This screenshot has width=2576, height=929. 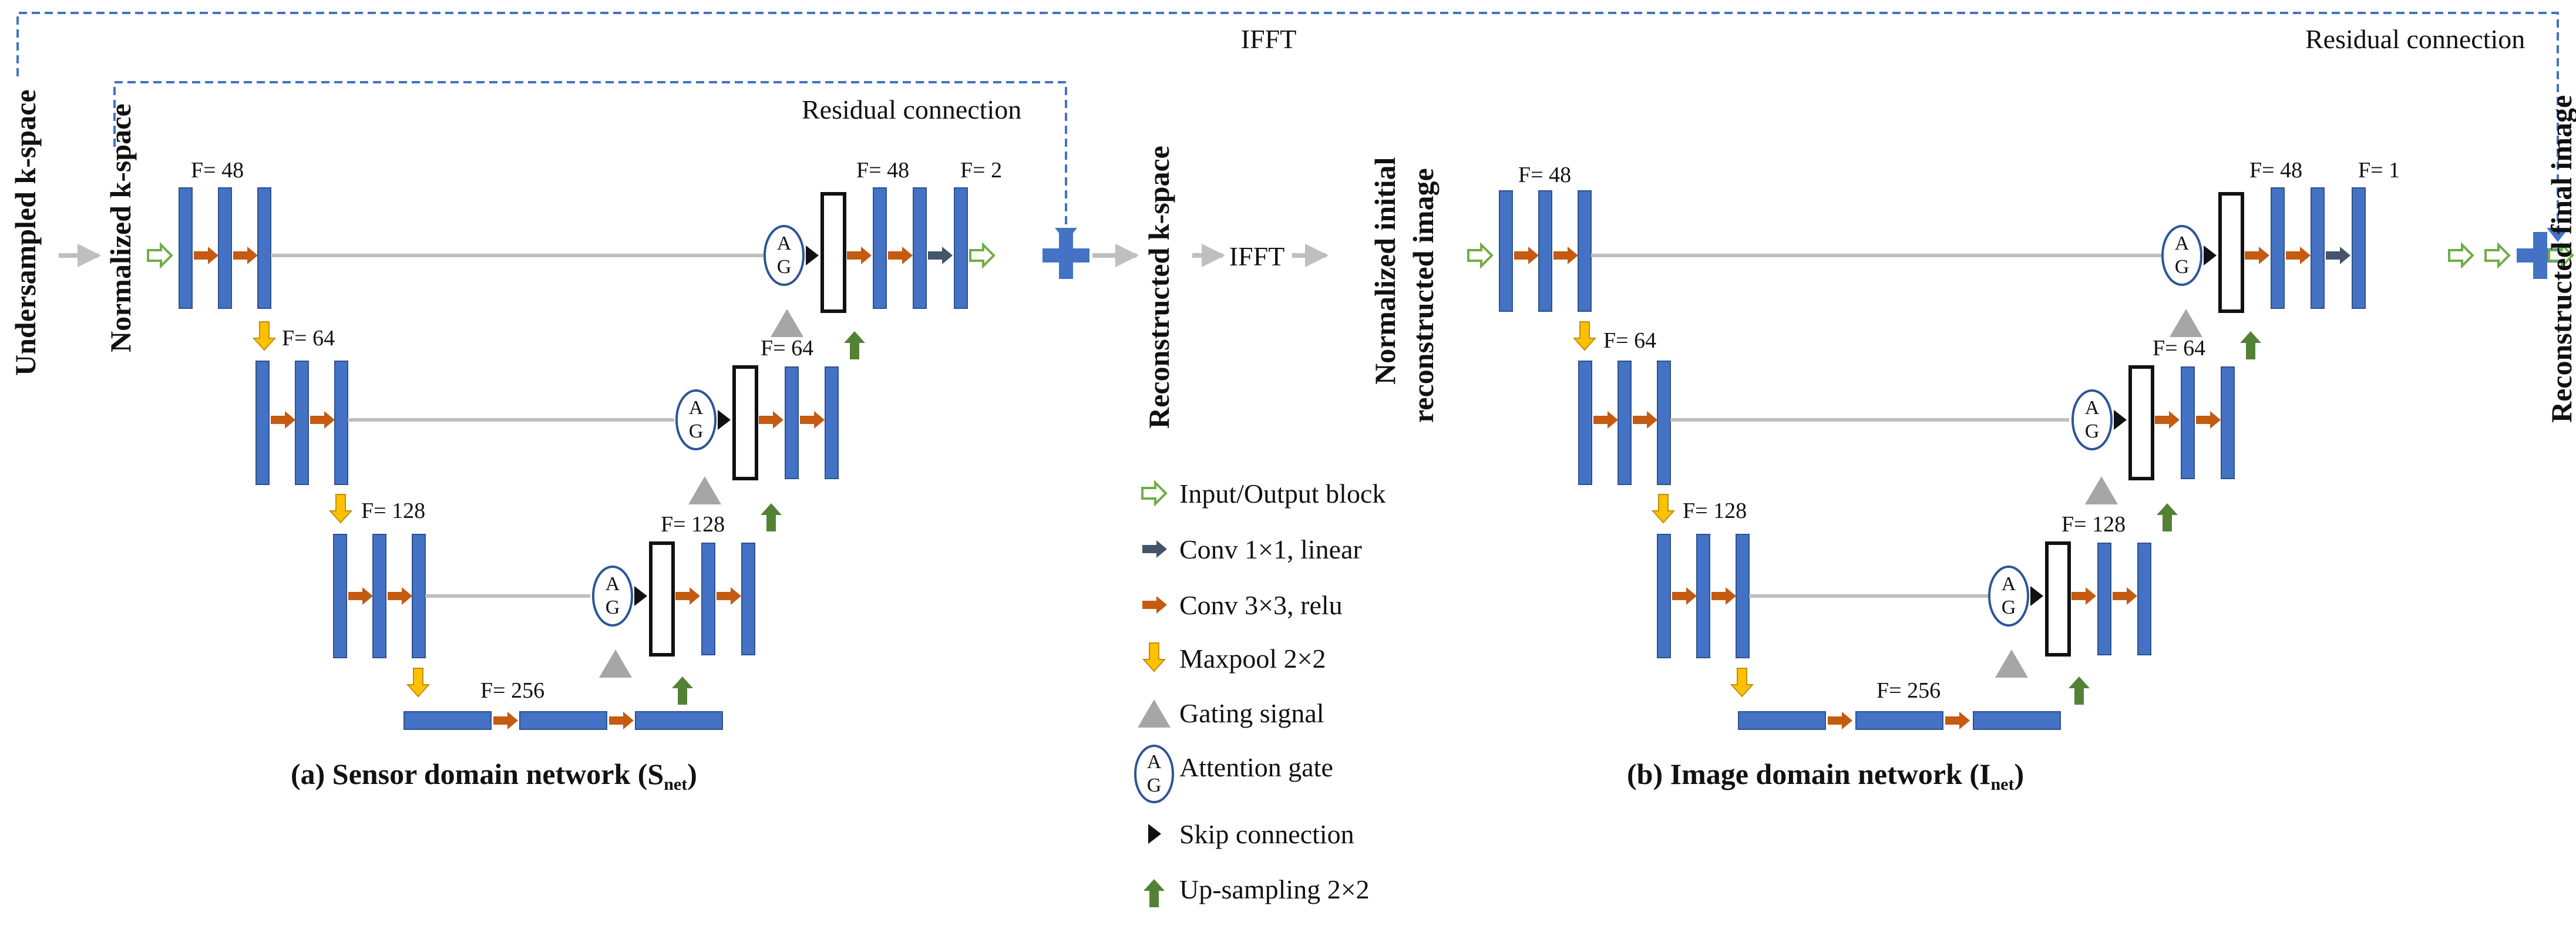 I want to click on sensor-bottleneck-block-b, so click(x=563, y=720).